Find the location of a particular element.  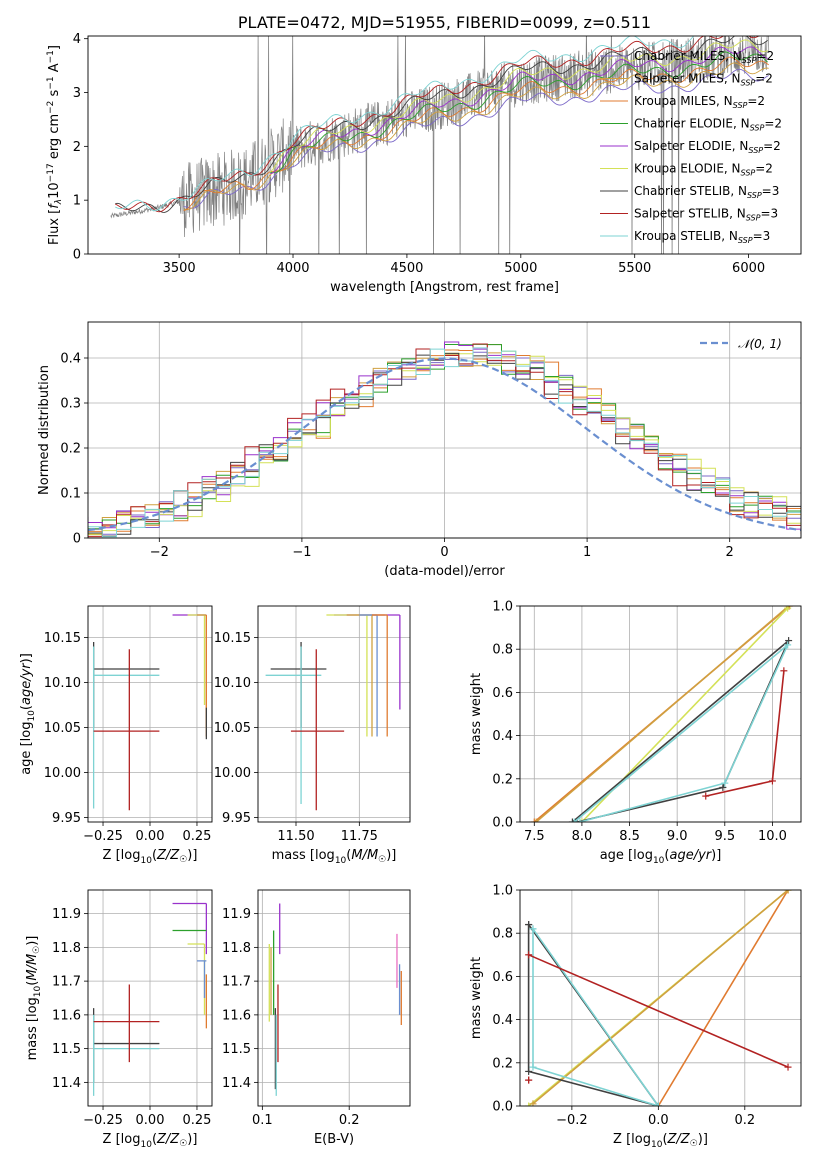

x-tick-label: 7.5 is located at coordinates (534, 836).